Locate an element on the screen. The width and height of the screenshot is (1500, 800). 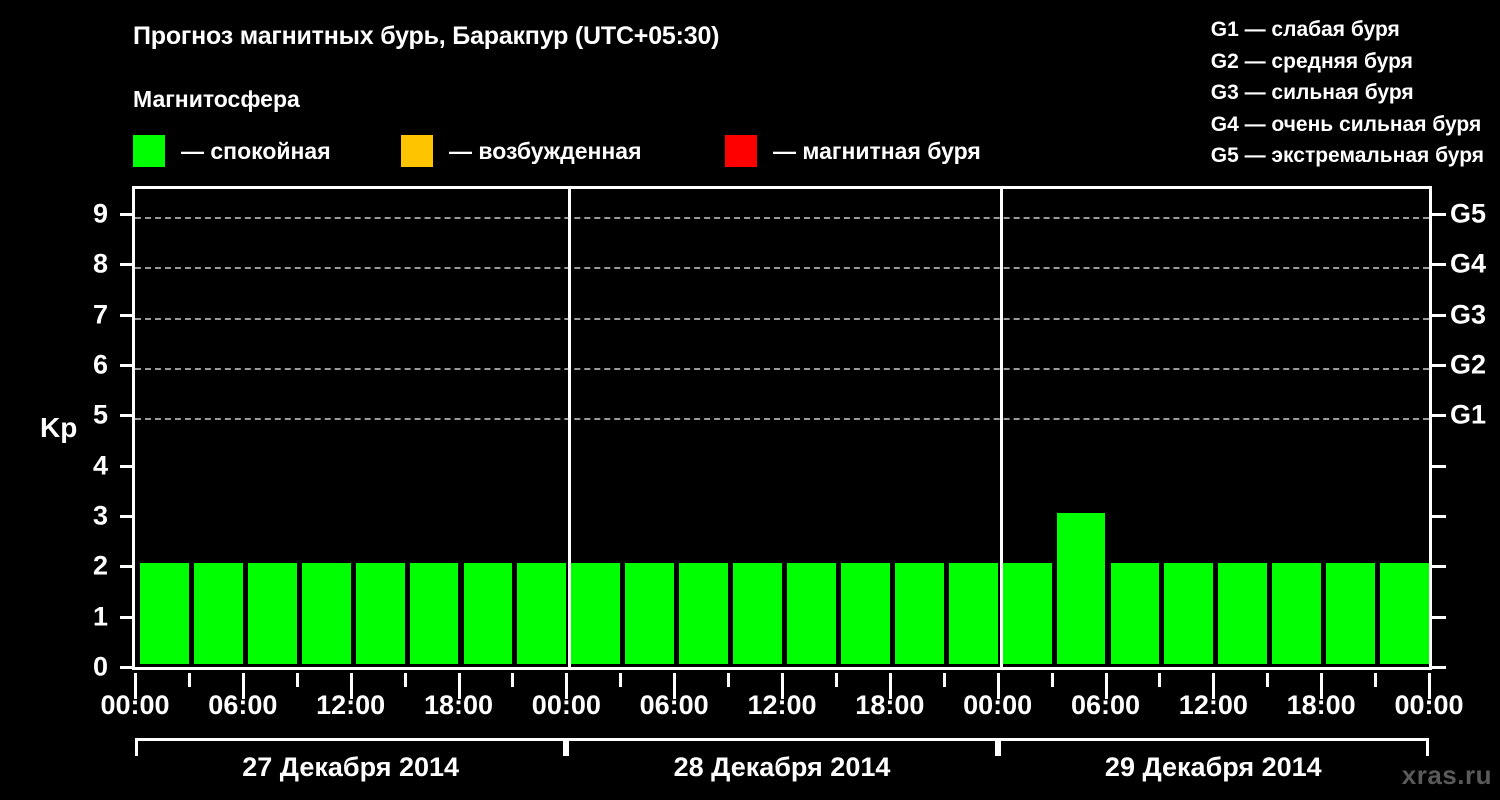
y-axis-tick-label: 3 is located at coordinates (100, 515).